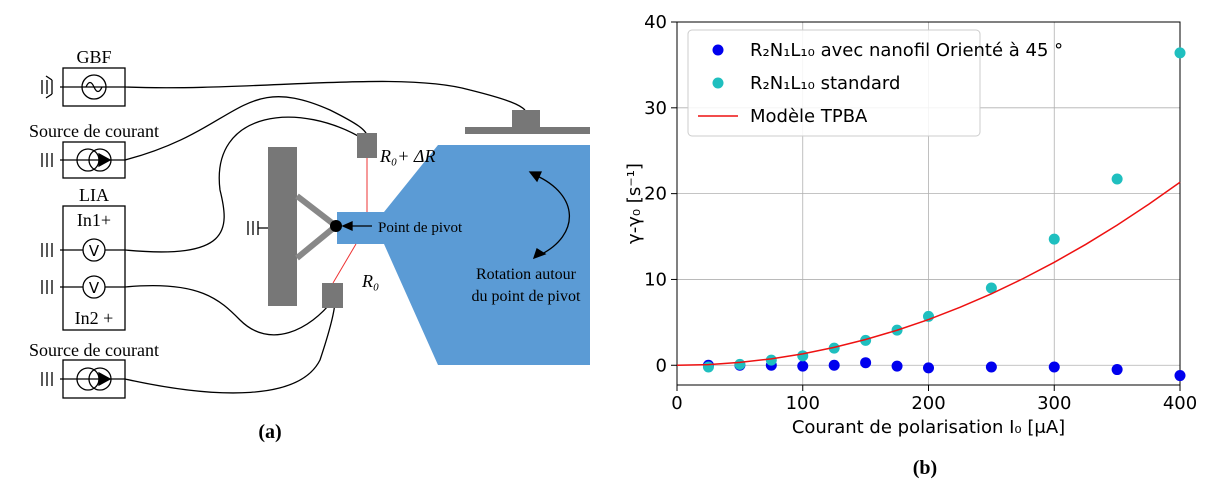  Describe the element at coordinates (526, 119) in the screenshot. I see `tip` at that location.